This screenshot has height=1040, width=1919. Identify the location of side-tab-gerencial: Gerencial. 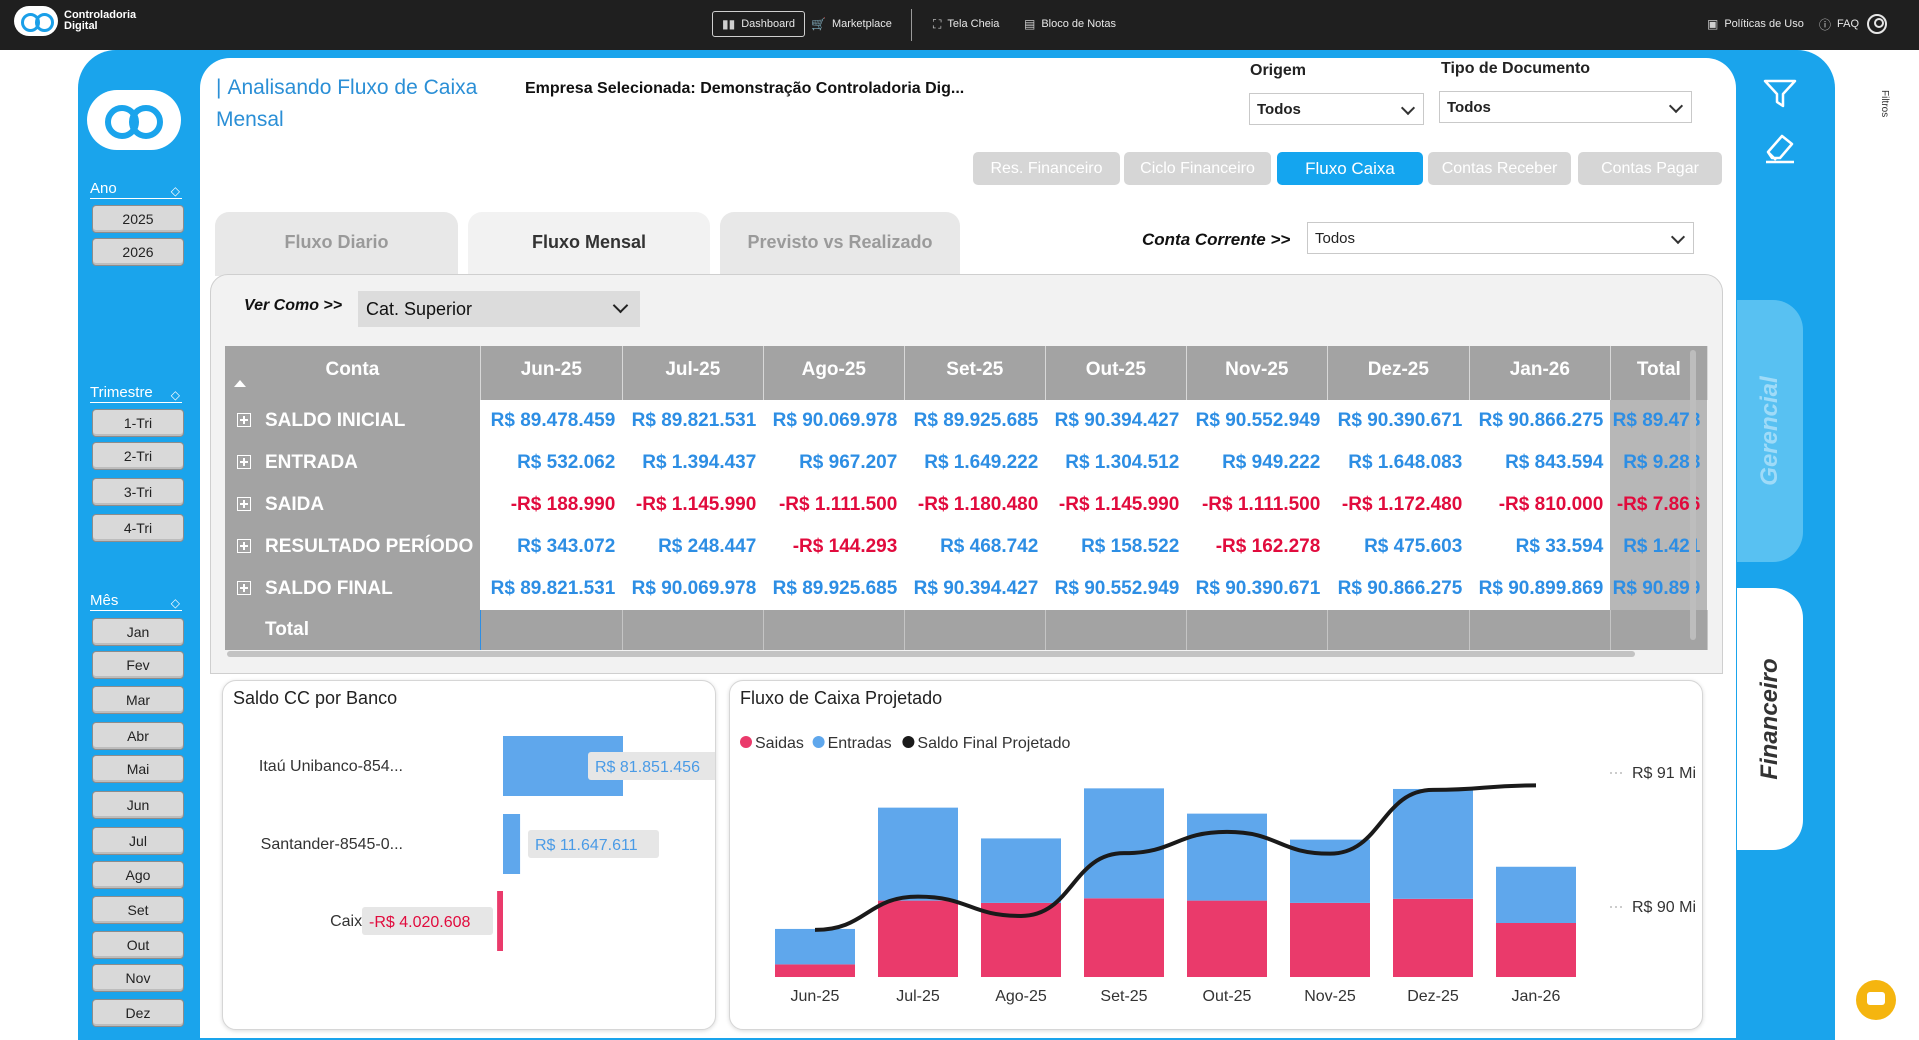
(1770, 431).